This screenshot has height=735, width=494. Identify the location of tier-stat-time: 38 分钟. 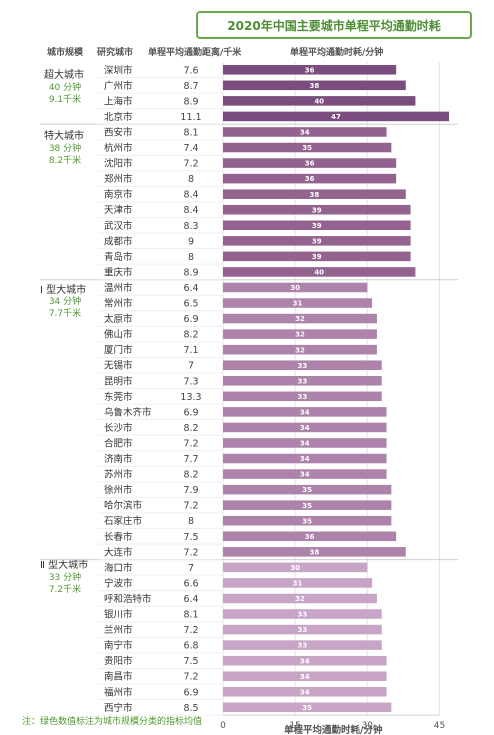
(65, 149).